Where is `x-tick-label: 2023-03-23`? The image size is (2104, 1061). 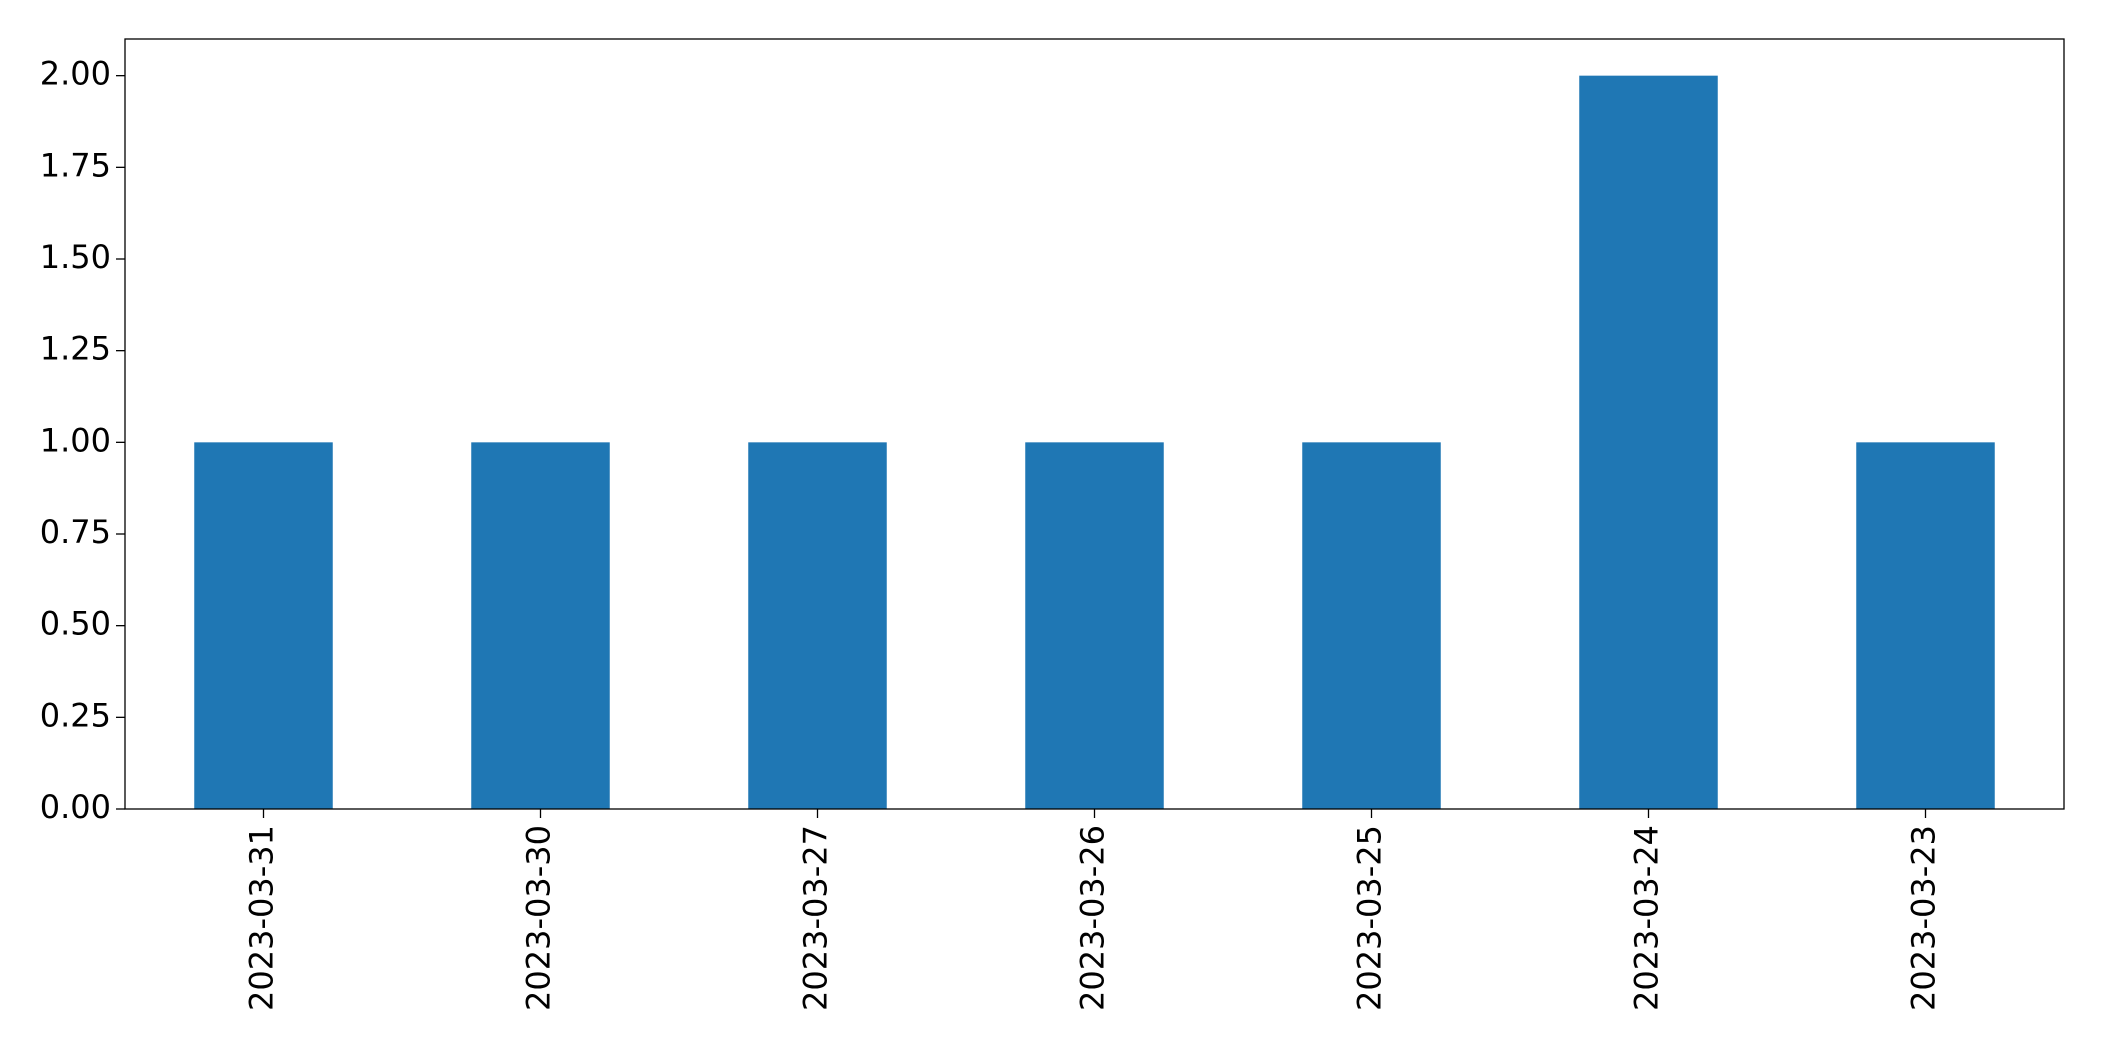 x-tick-label: 2023-03-23 is located at coordinates (1924, 918).